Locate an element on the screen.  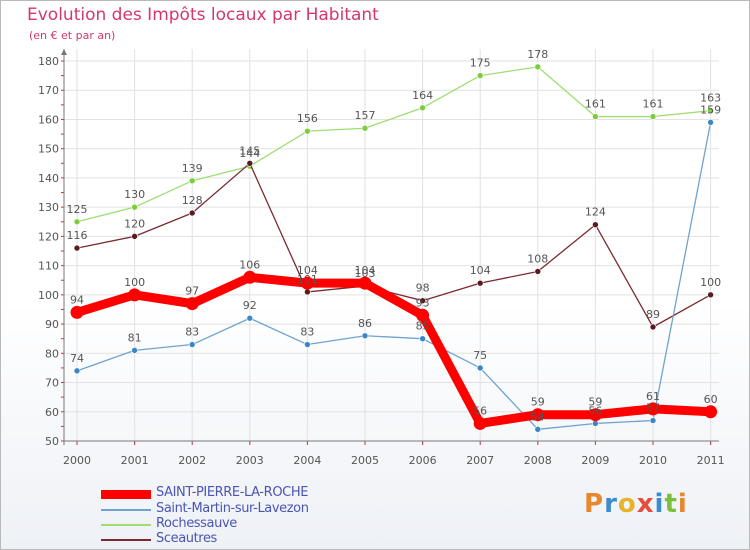
x-tick-label: 2009 is located at coordinates (595, 460).